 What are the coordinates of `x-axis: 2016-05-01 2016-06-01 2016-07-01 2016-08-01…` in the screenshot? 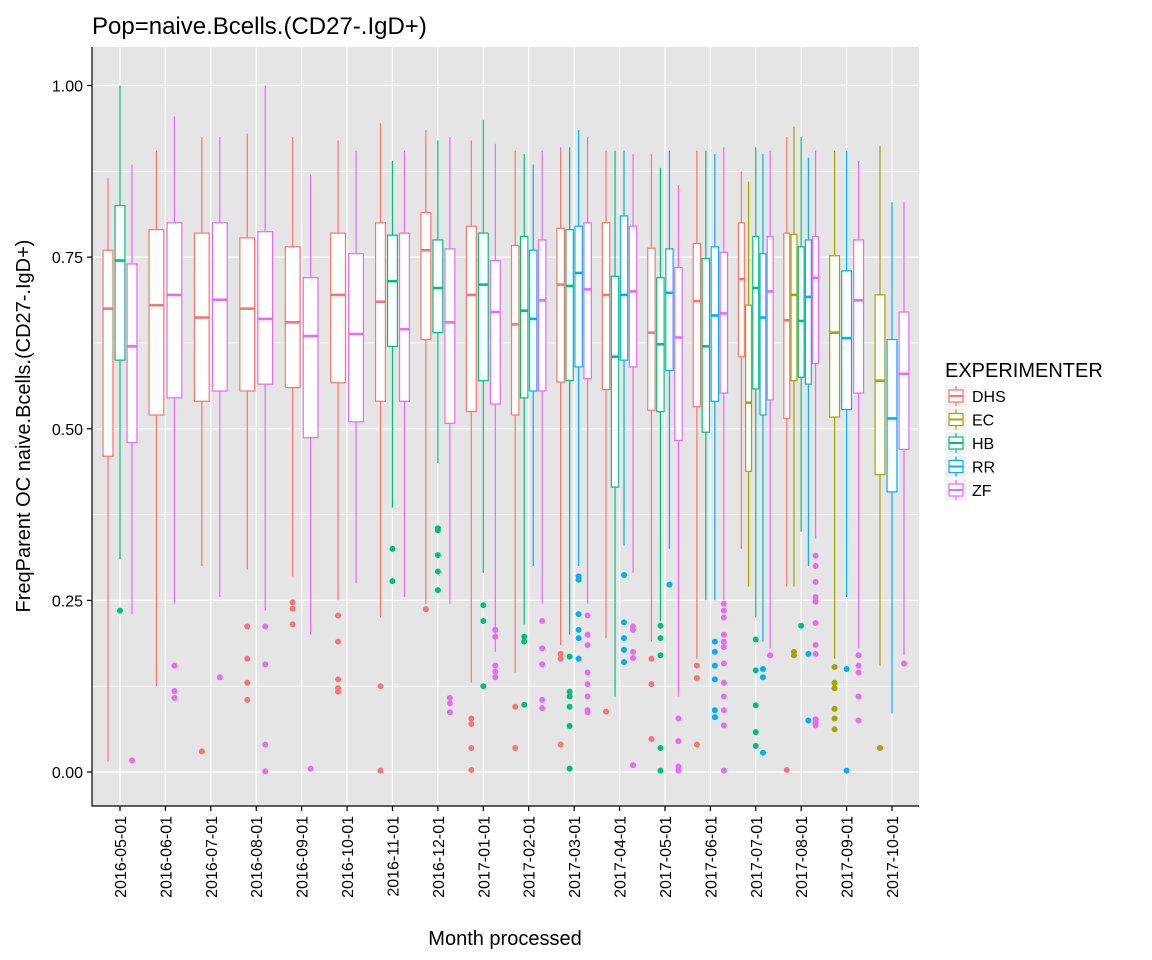 It's located at (505, 851).